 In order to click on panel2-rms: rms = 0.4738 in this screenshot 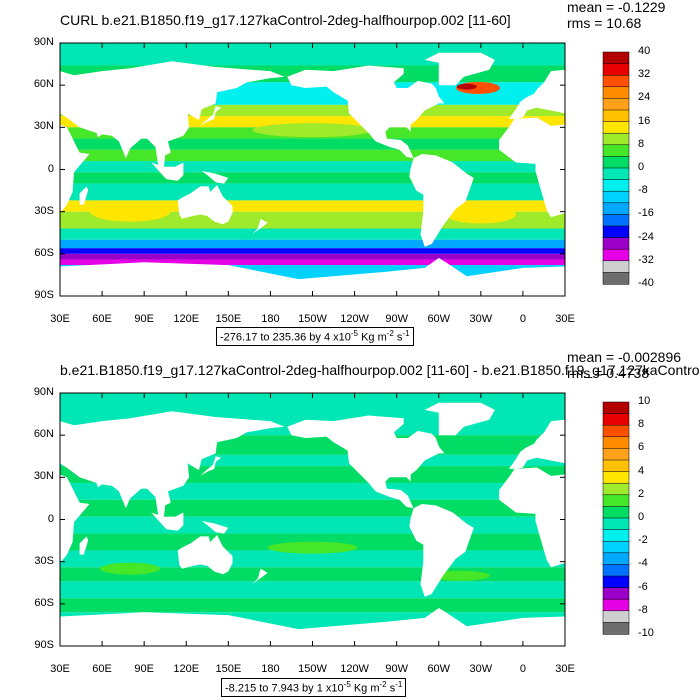, I will do `click(608, 373)`.